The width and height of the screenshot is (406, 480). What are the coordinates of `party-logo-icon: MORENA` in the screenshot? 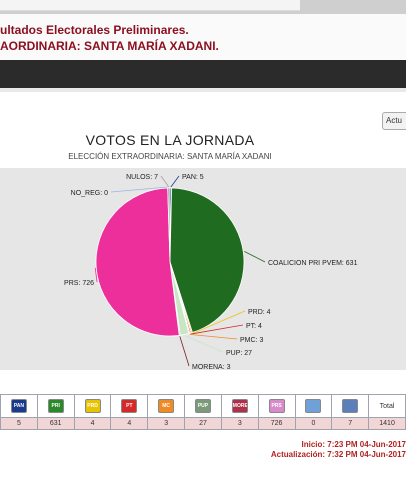 It's located at (239, 406).